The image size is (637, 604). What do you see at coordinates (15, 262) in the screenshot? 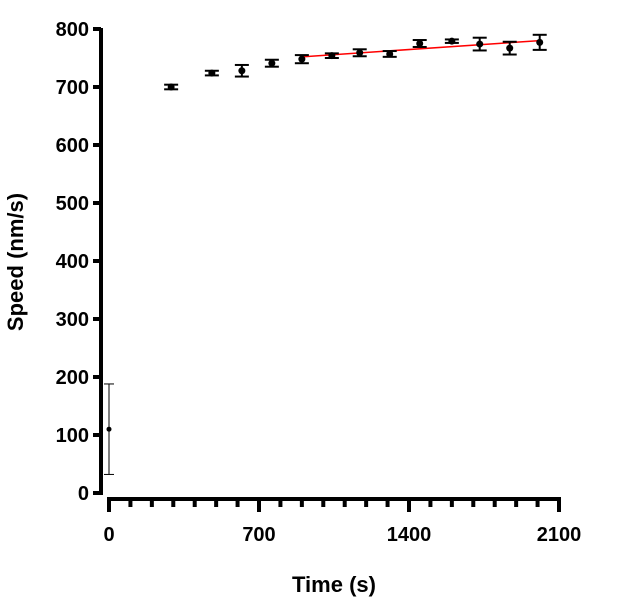
I see `y-axis-label: Speed (nm/s)` at bounding box center [15, 262].